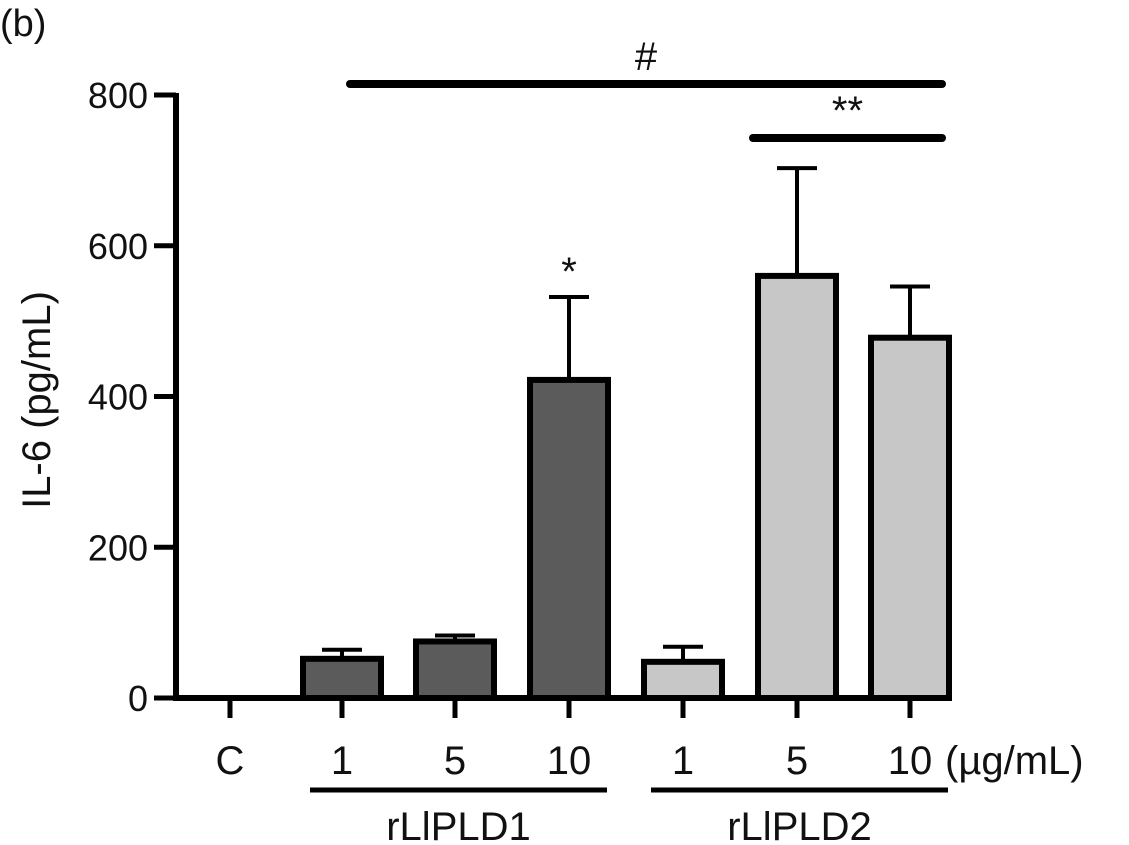 This screenshot has width=1129, height=845. What do you see at coordinates (646, 57) in the screenshot?
I see `bracket-label: #` at bounding box center [646, 57].